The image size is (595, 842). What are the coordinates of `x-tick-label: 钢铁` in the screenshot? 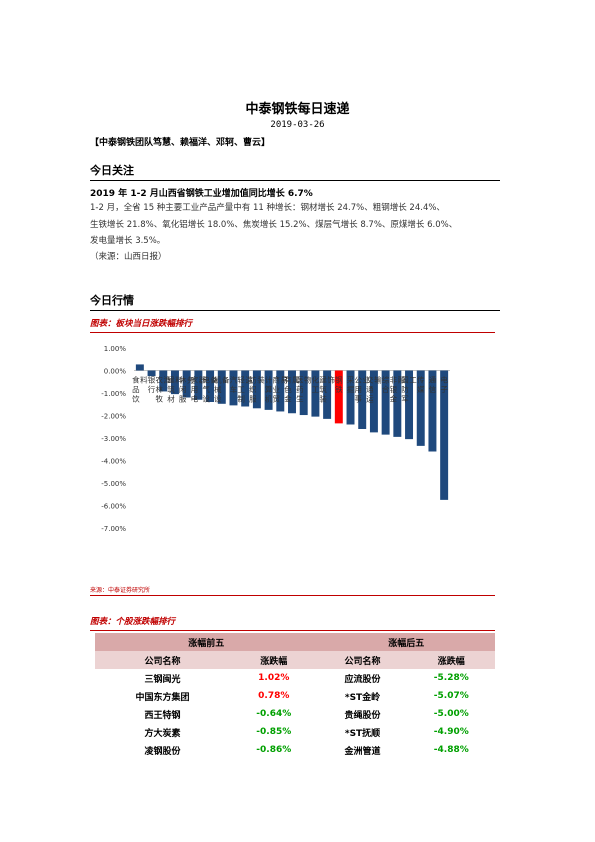 It's located at (339, 385).